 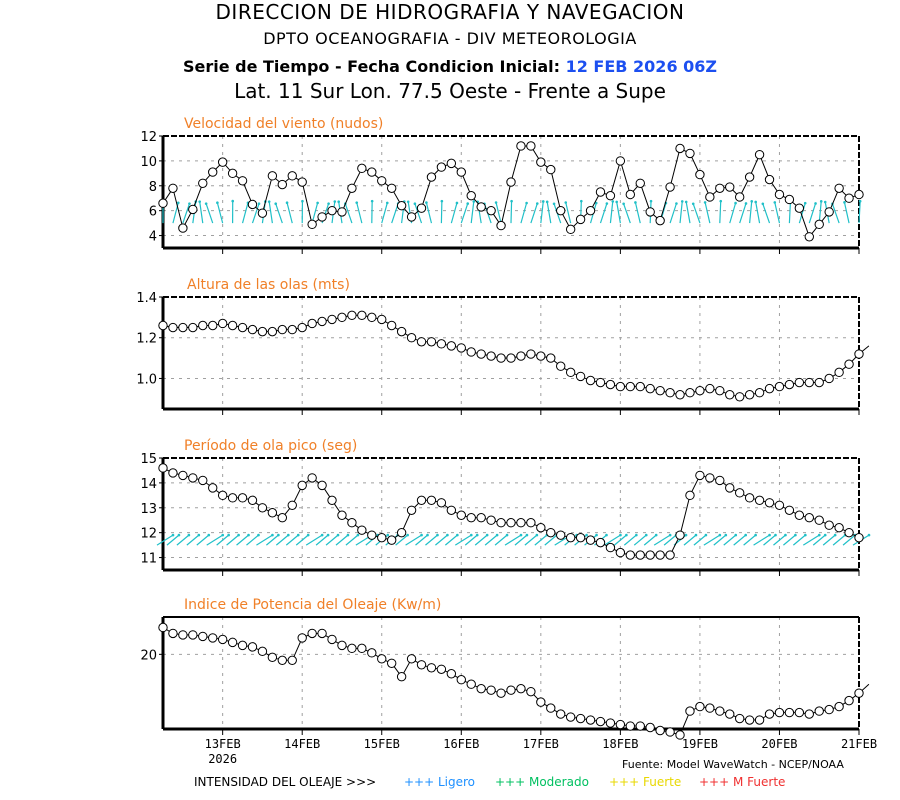 I want to click on x-tick-label: 19FEB, so click(x=700, y=744).